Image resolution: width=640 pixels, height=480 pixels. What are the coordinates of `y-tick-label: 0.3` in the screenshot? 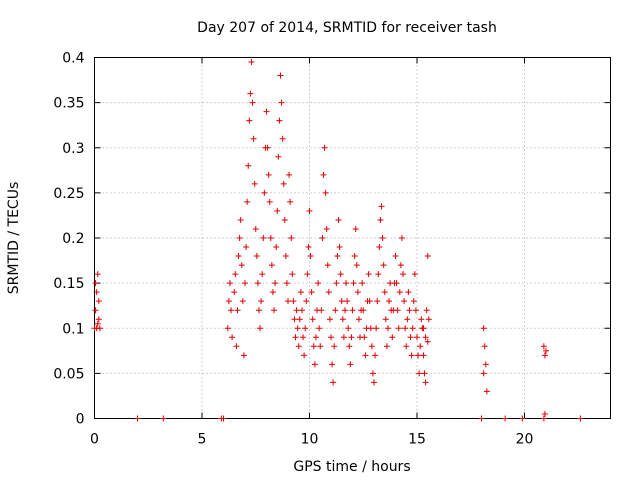 It's located at (73, 149).